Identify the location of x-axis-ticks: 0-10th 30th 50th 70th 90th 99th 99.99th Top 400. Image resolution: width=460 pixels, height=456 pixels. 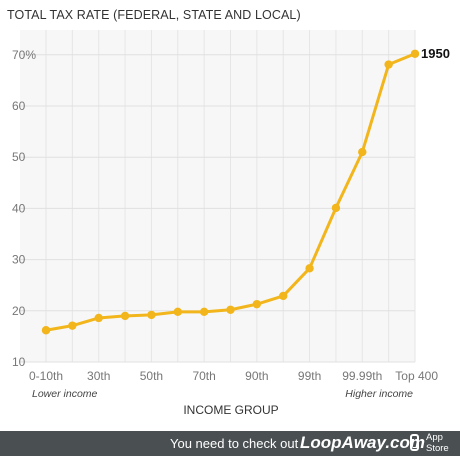
(233, 376).